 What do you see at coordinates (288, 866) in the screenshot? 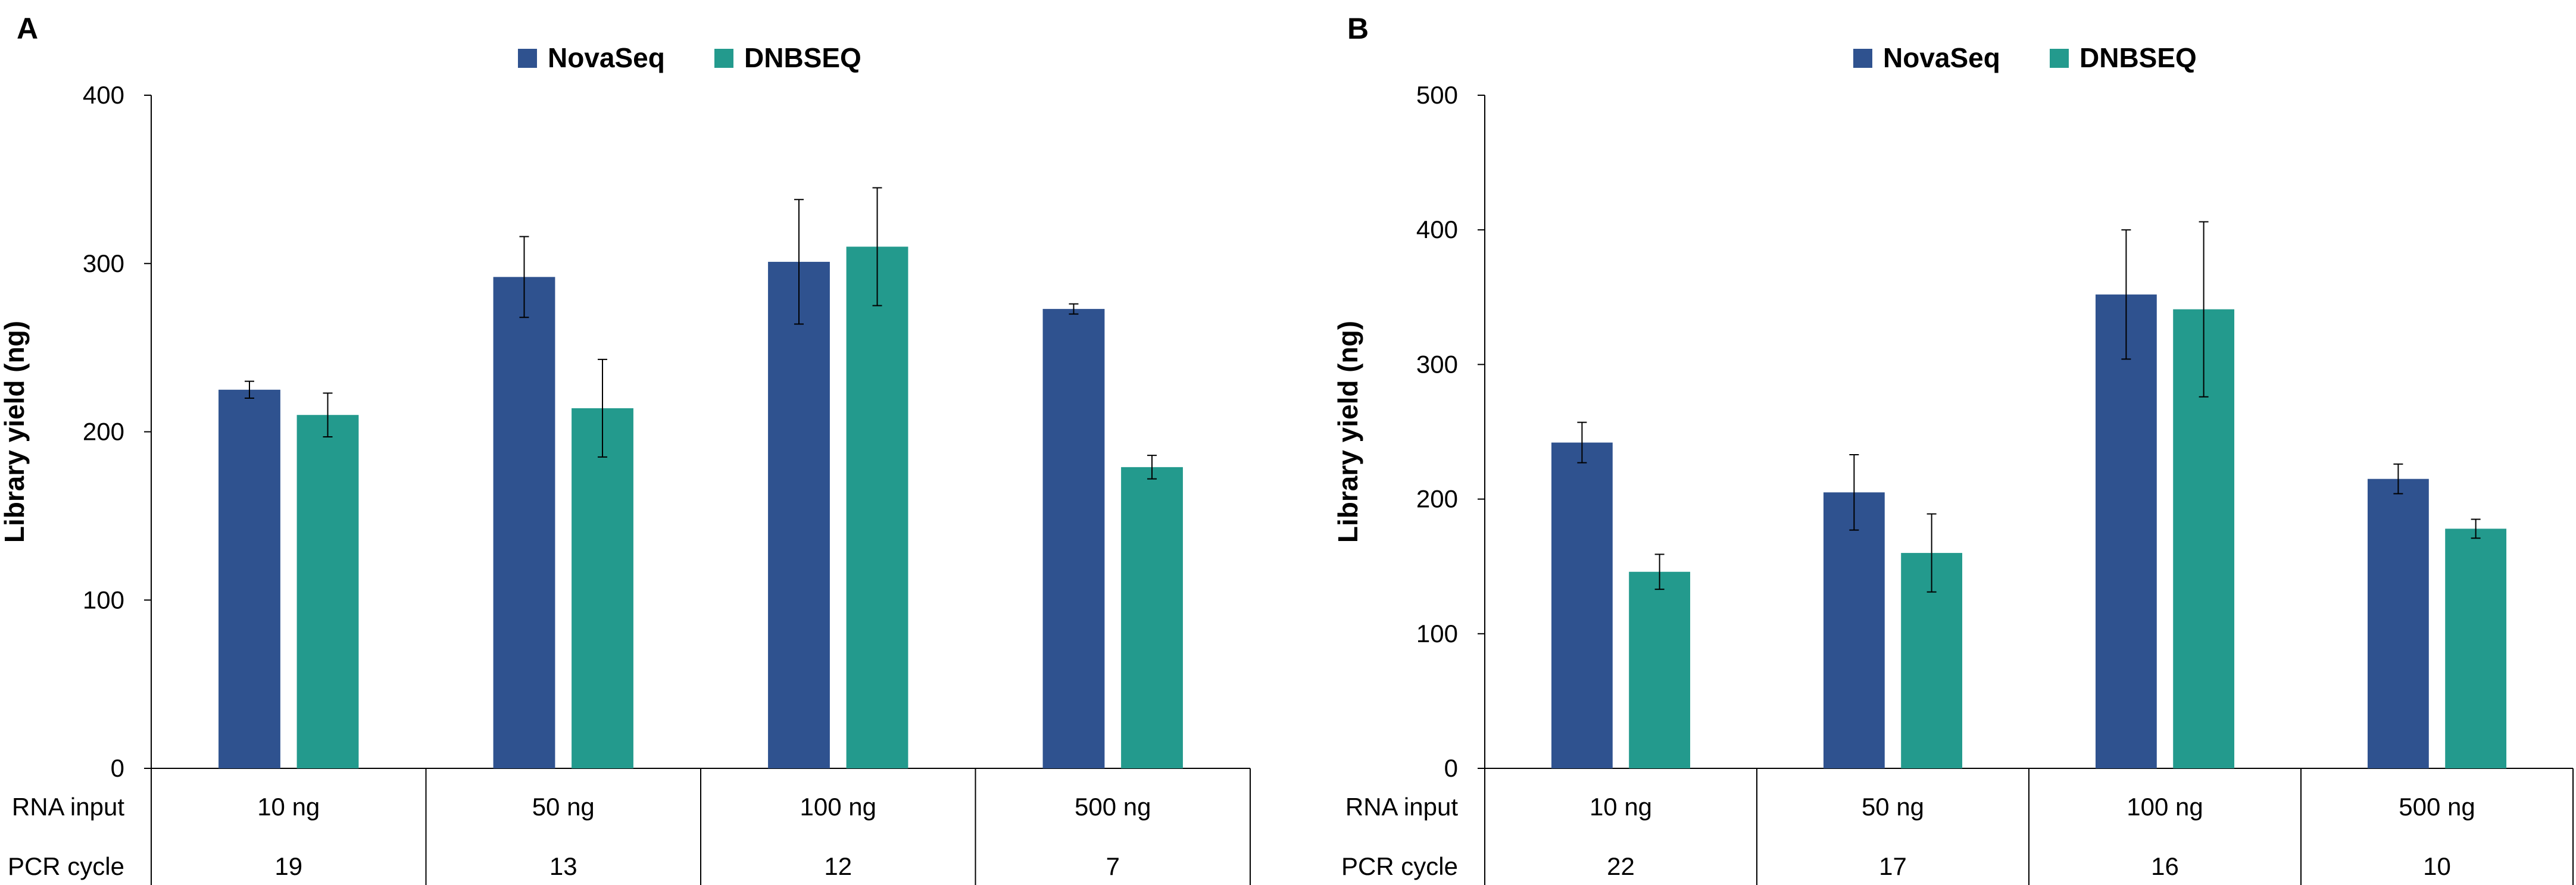
I see `category-label-pcr-cycle: 19` at bounding box center [288, 866].